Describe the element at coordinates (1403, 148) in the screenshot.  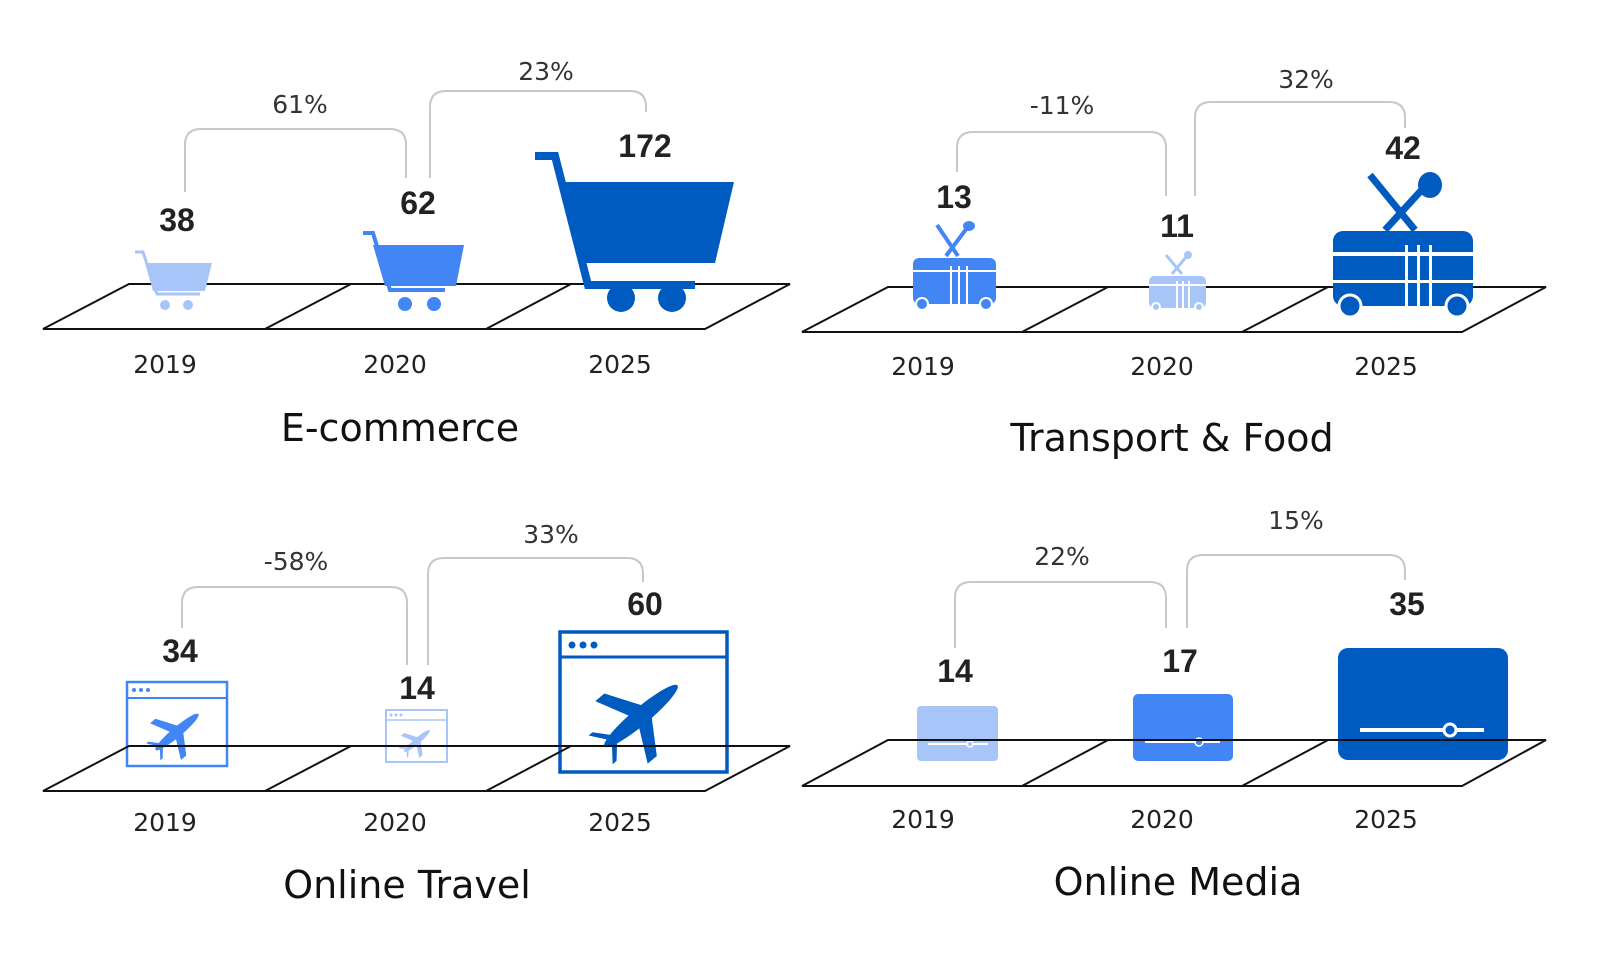
I see `value-label-2025: 42` at that location.